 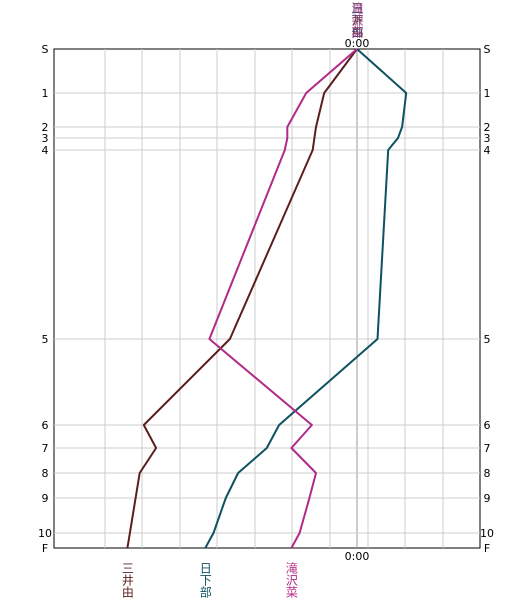 What do you see at coordinates (487, 473) in the screenshot?
I see `station-label-right: 8` at bounding box center [487, 473].